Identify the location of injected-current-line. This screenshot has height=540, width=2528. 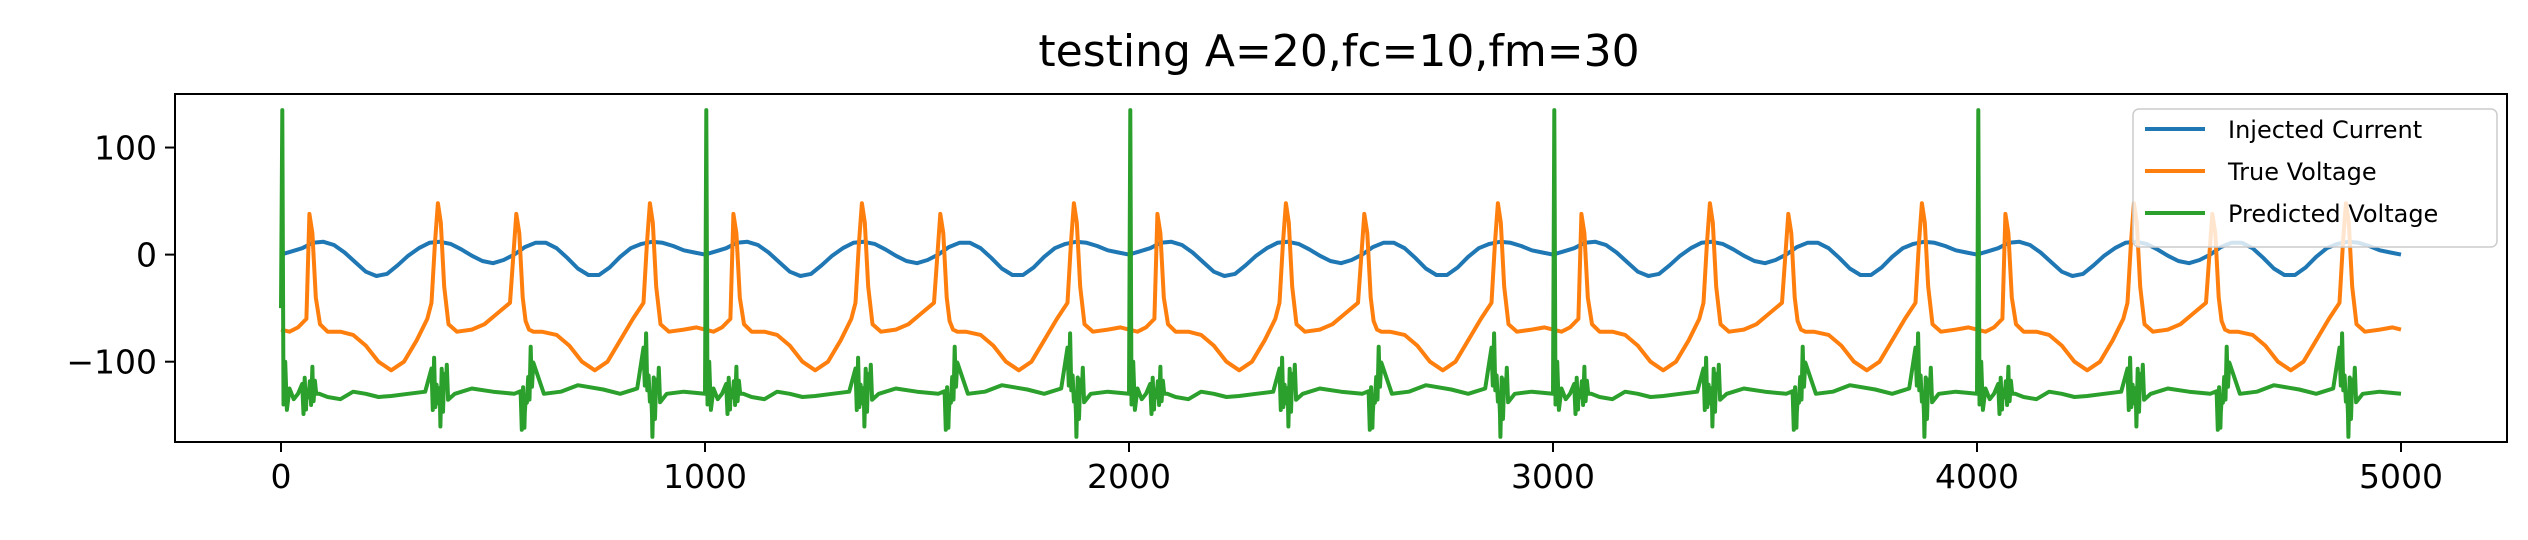
(1341, 258).